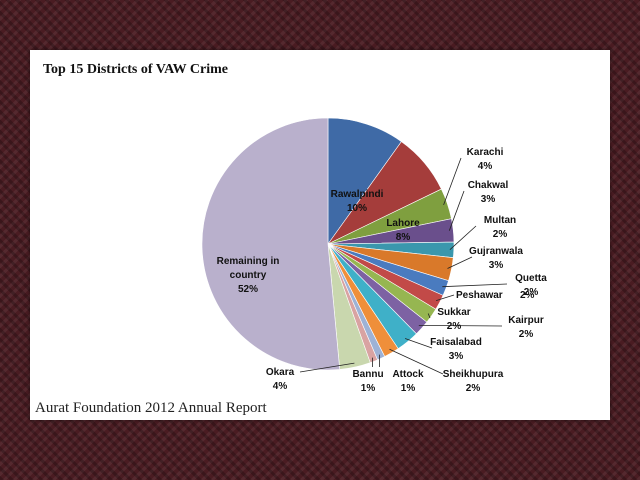 This screenshot has width=640, height=480. Describe the element at coordinates (488, 185) in the screenshot. I see `slice-label-chakwal: Chakwal` at that location.